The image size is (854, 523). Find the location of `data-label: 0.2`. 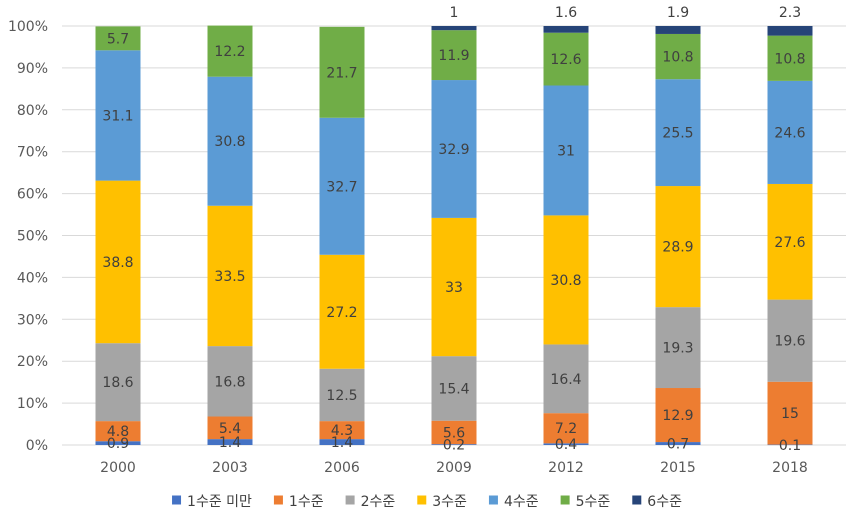

data-label: 0.2 is located at coordinates (454, 446).